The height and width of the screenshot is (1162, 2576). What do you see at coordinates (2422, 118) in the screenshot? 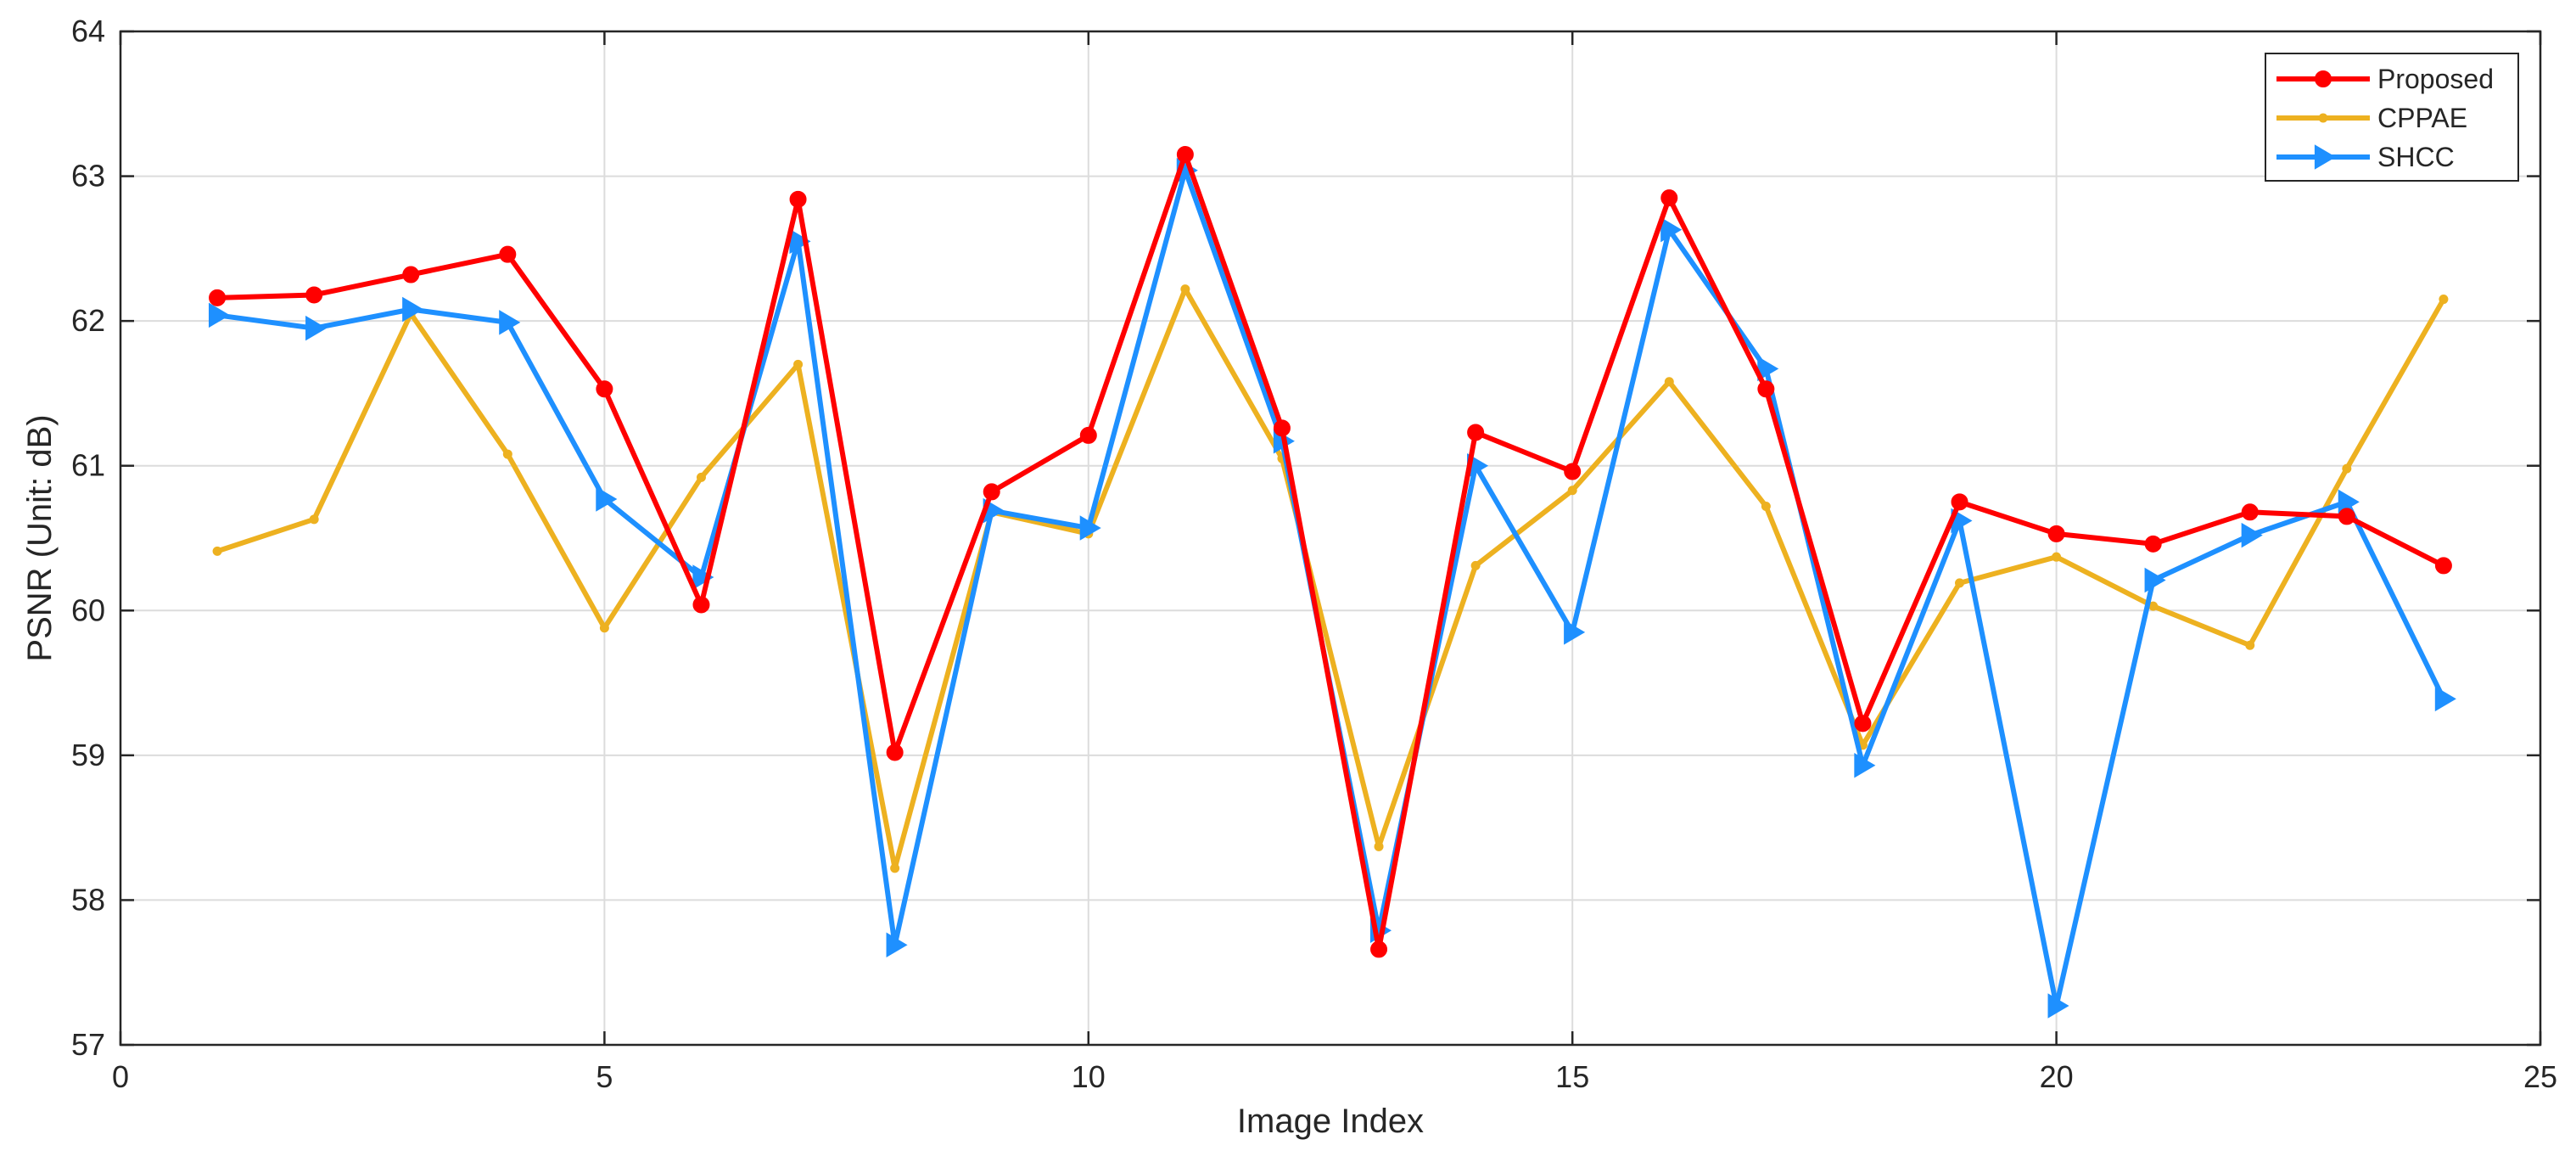
I see `legend-label: CPPAE` at bounding box center [2422, 118].